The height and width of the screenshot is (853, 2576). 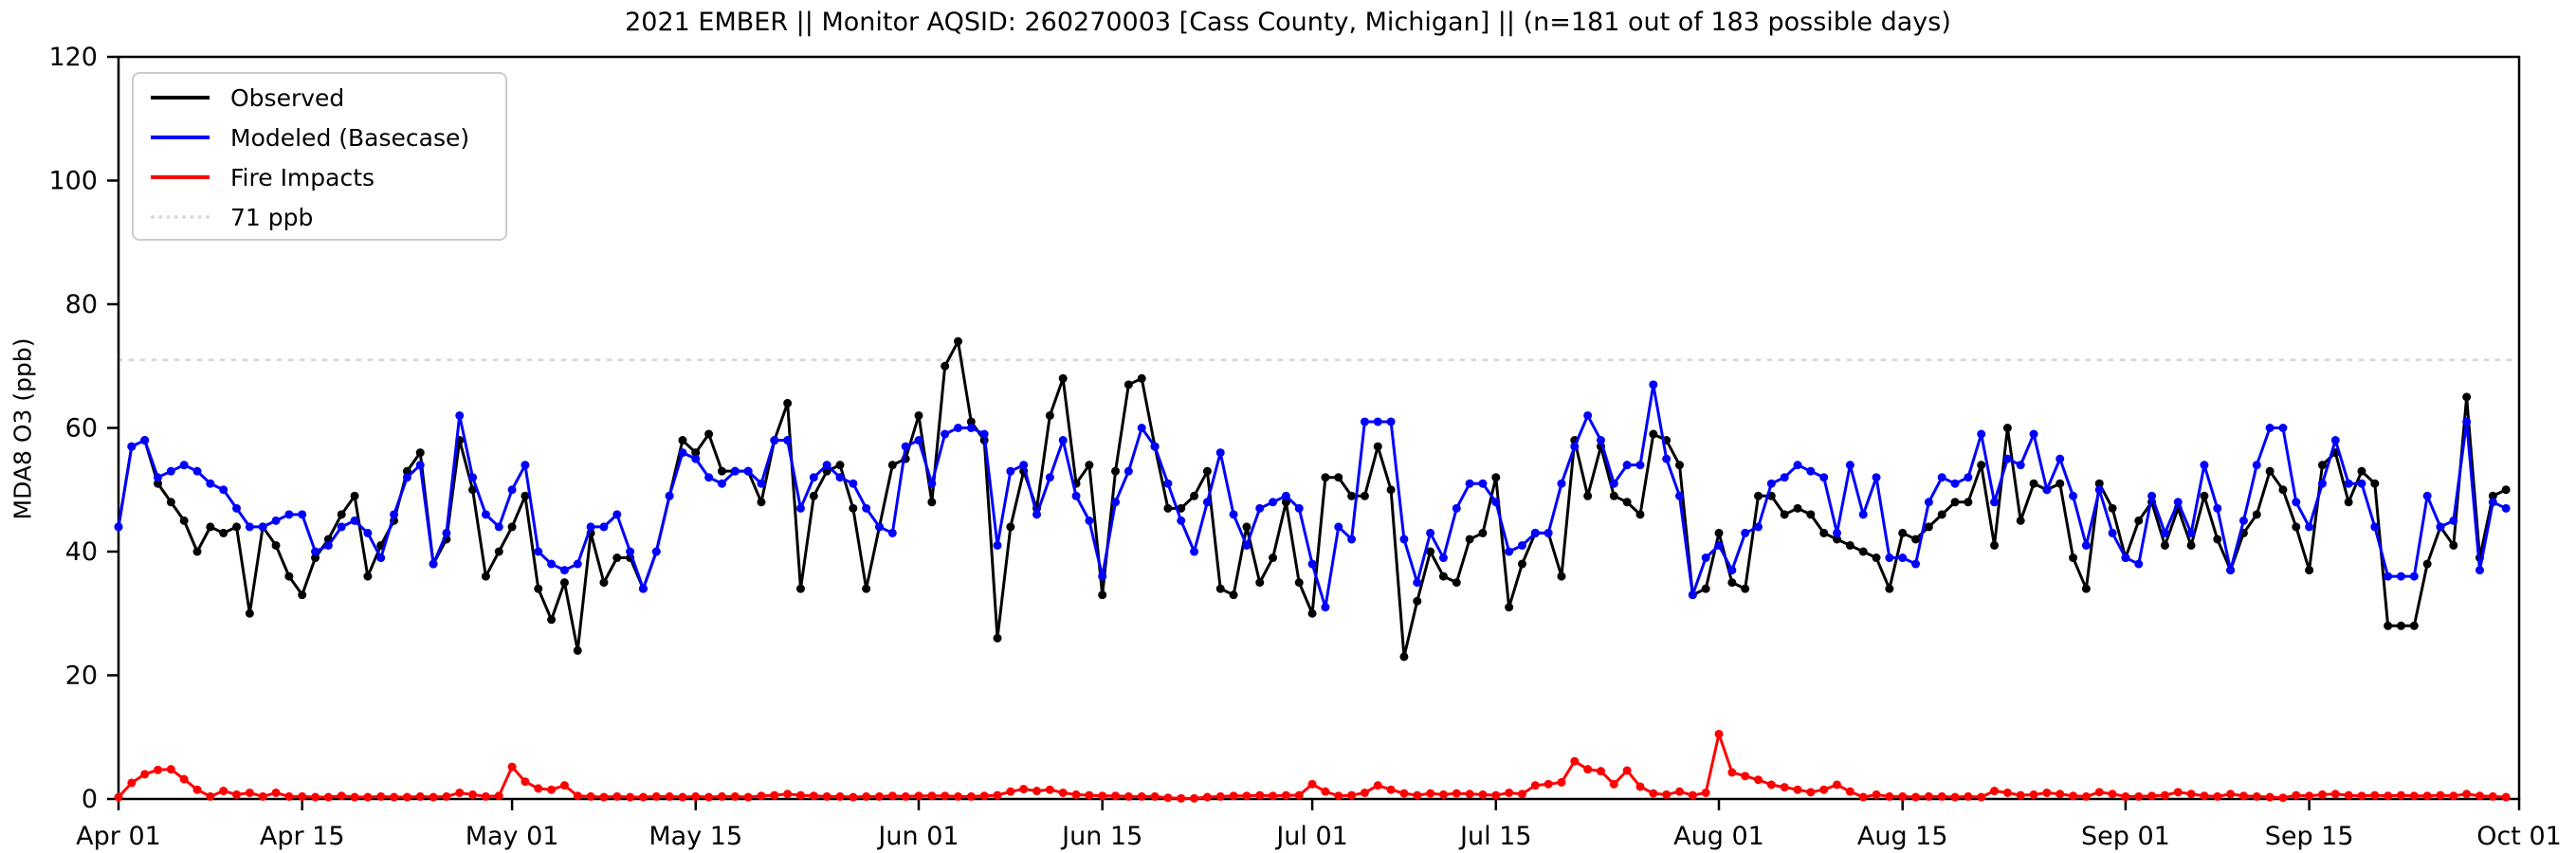 What do you see at coordinates (73, 57) in the screenshot?
I see `y-tick-label: 120` at bounding box center [73, 57].